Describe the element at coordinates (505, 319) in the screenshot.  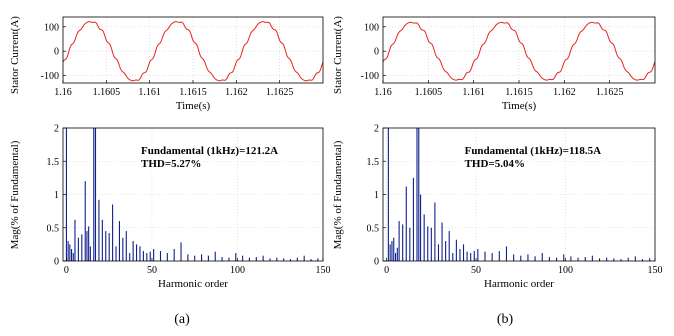
I see `caption-b: (b)` at that location.